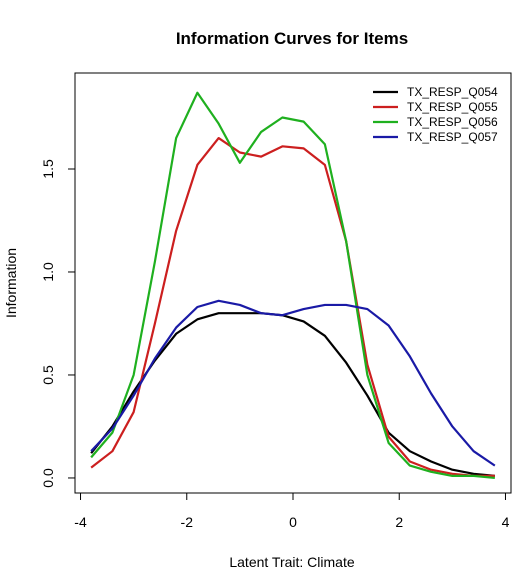  I want to click on x-tick-label: 4, so click(506, 522).